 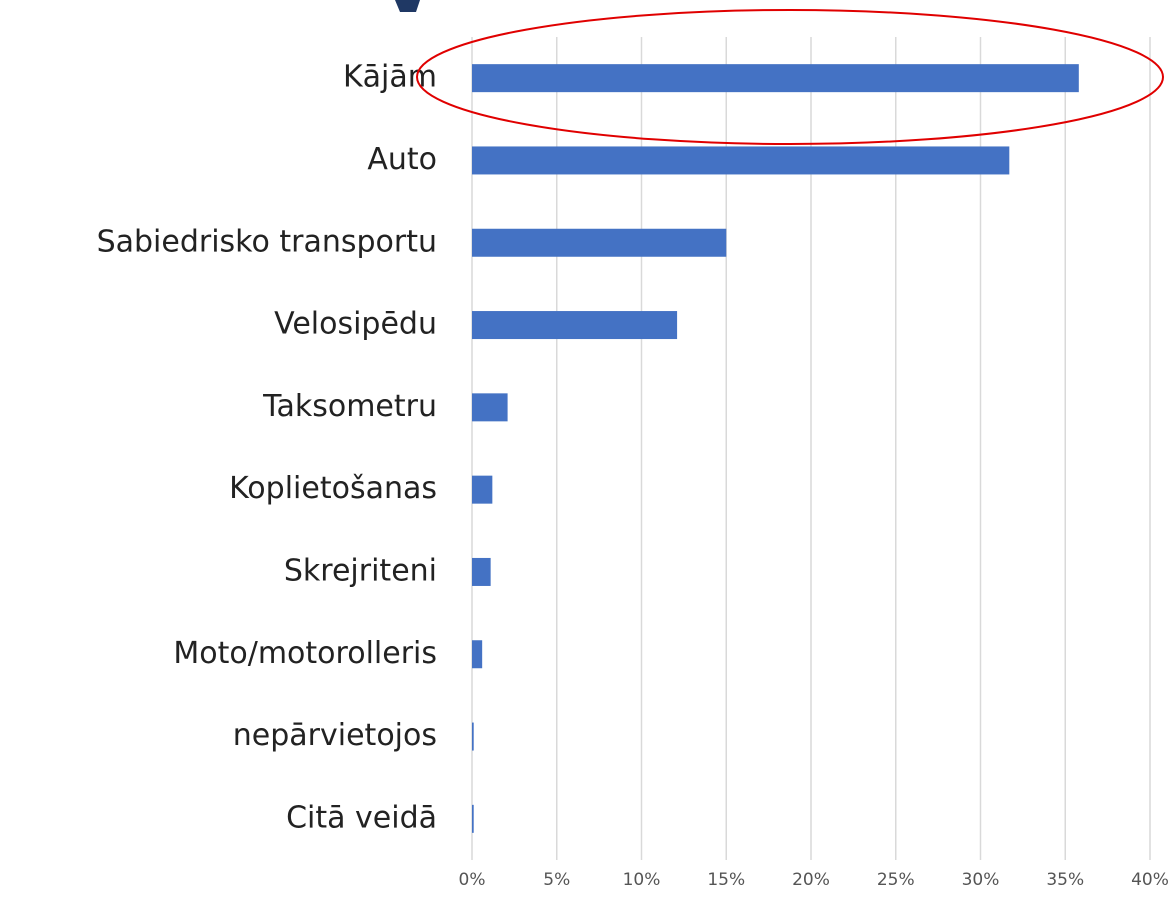 What do you see at coordinates (811, 880) in the screenshot?
I see `x-tick-label: 20%` at bounding box center [811, 880].